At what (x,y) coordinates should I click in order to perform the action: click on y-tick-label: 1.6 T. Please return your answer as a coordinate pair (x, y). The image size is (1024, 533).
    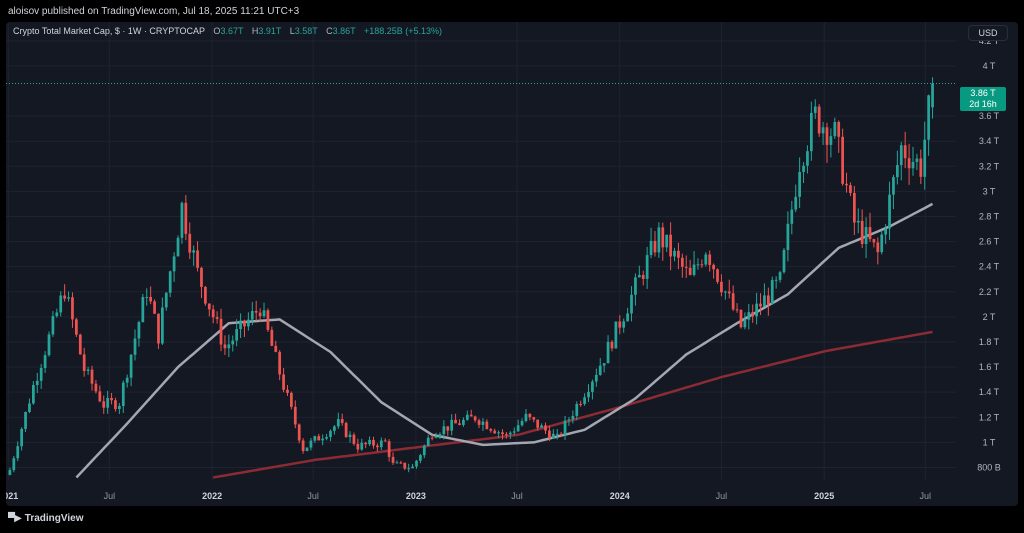
    Looking at the image, I should click on (989, 367).